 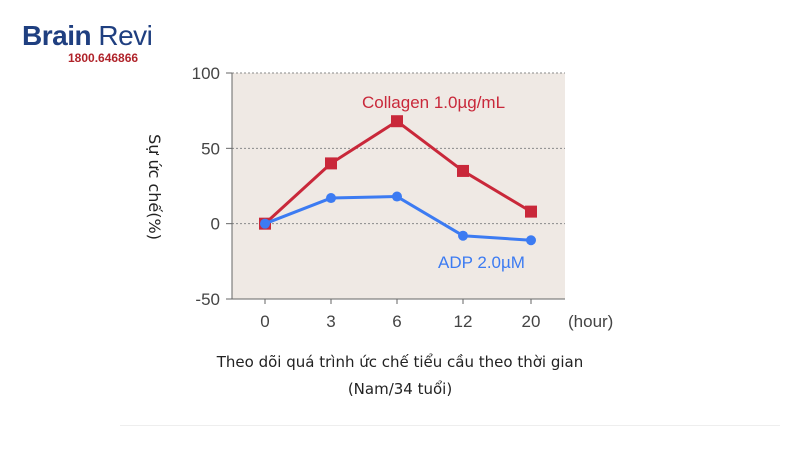 What do you see at coordinates (122, 35) in the screenshot?
I see `brand-name-light: Revi` at bounding box center [122, 35].